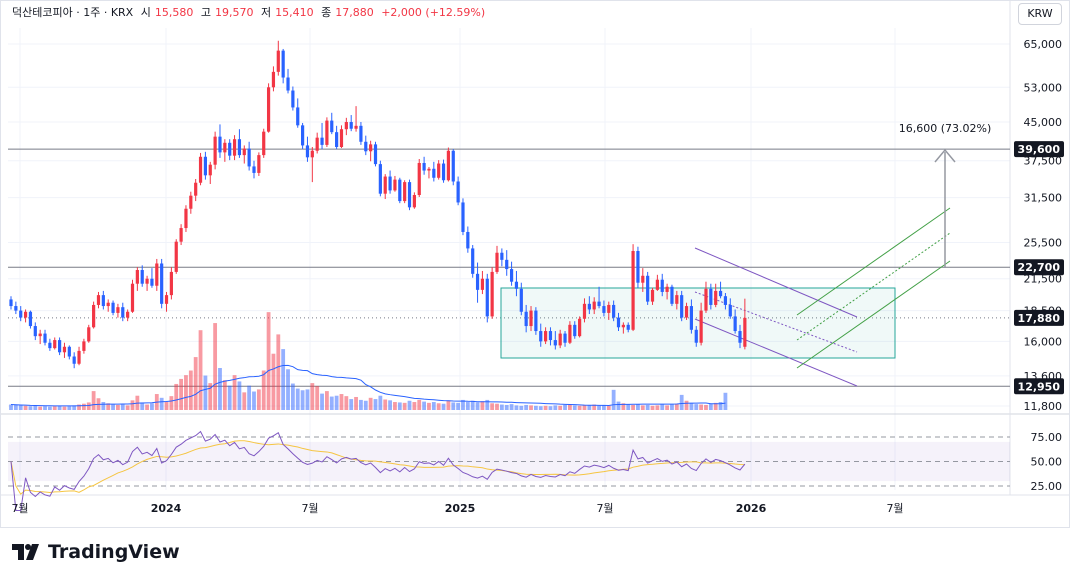  I want to click on time-axis: 7월 2024 7월 2025 7월 2026 7월, so click(457, 508).